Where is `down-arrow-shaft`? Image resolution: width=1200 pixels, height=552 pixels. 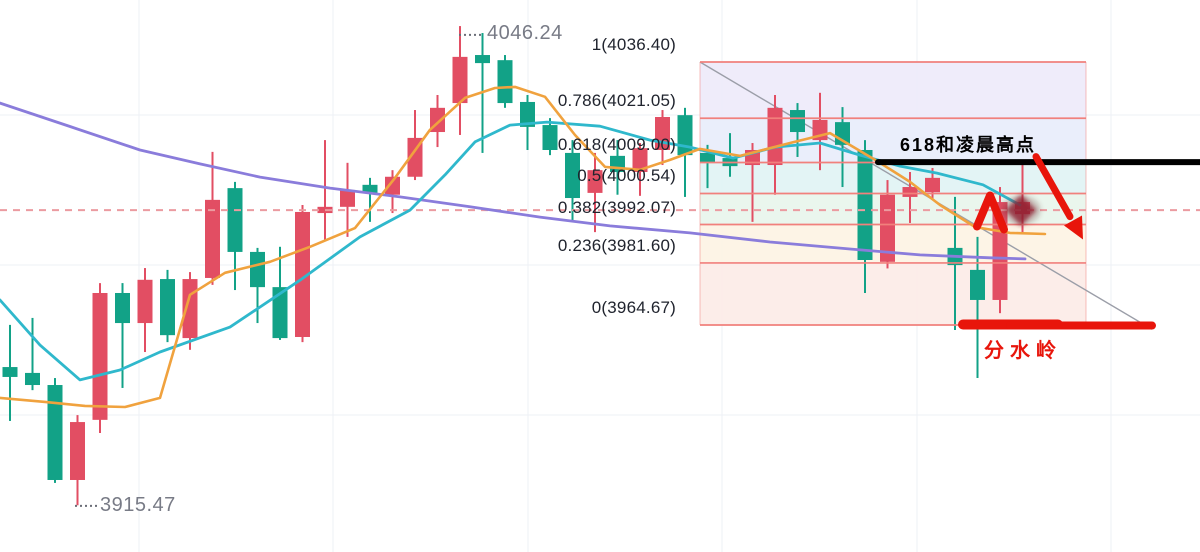
down-arrow-shaft is located at coordinates (1053, 187).